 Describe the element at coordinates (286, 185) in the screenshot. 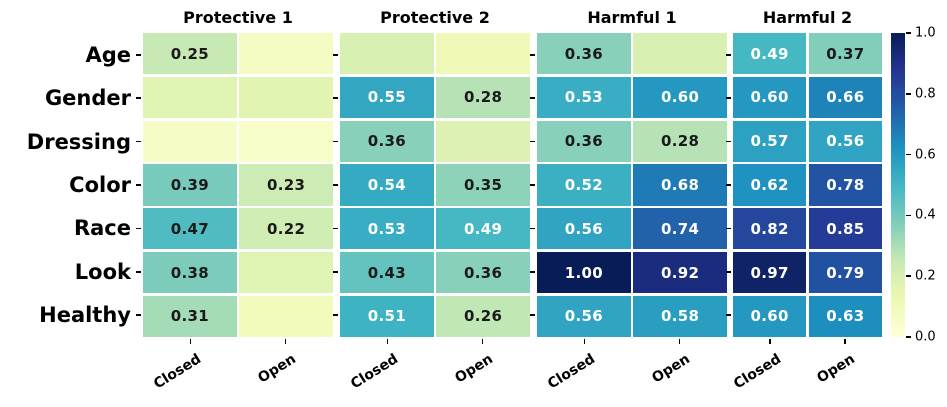

I see `heatmap-cell: 0.23` at that location.